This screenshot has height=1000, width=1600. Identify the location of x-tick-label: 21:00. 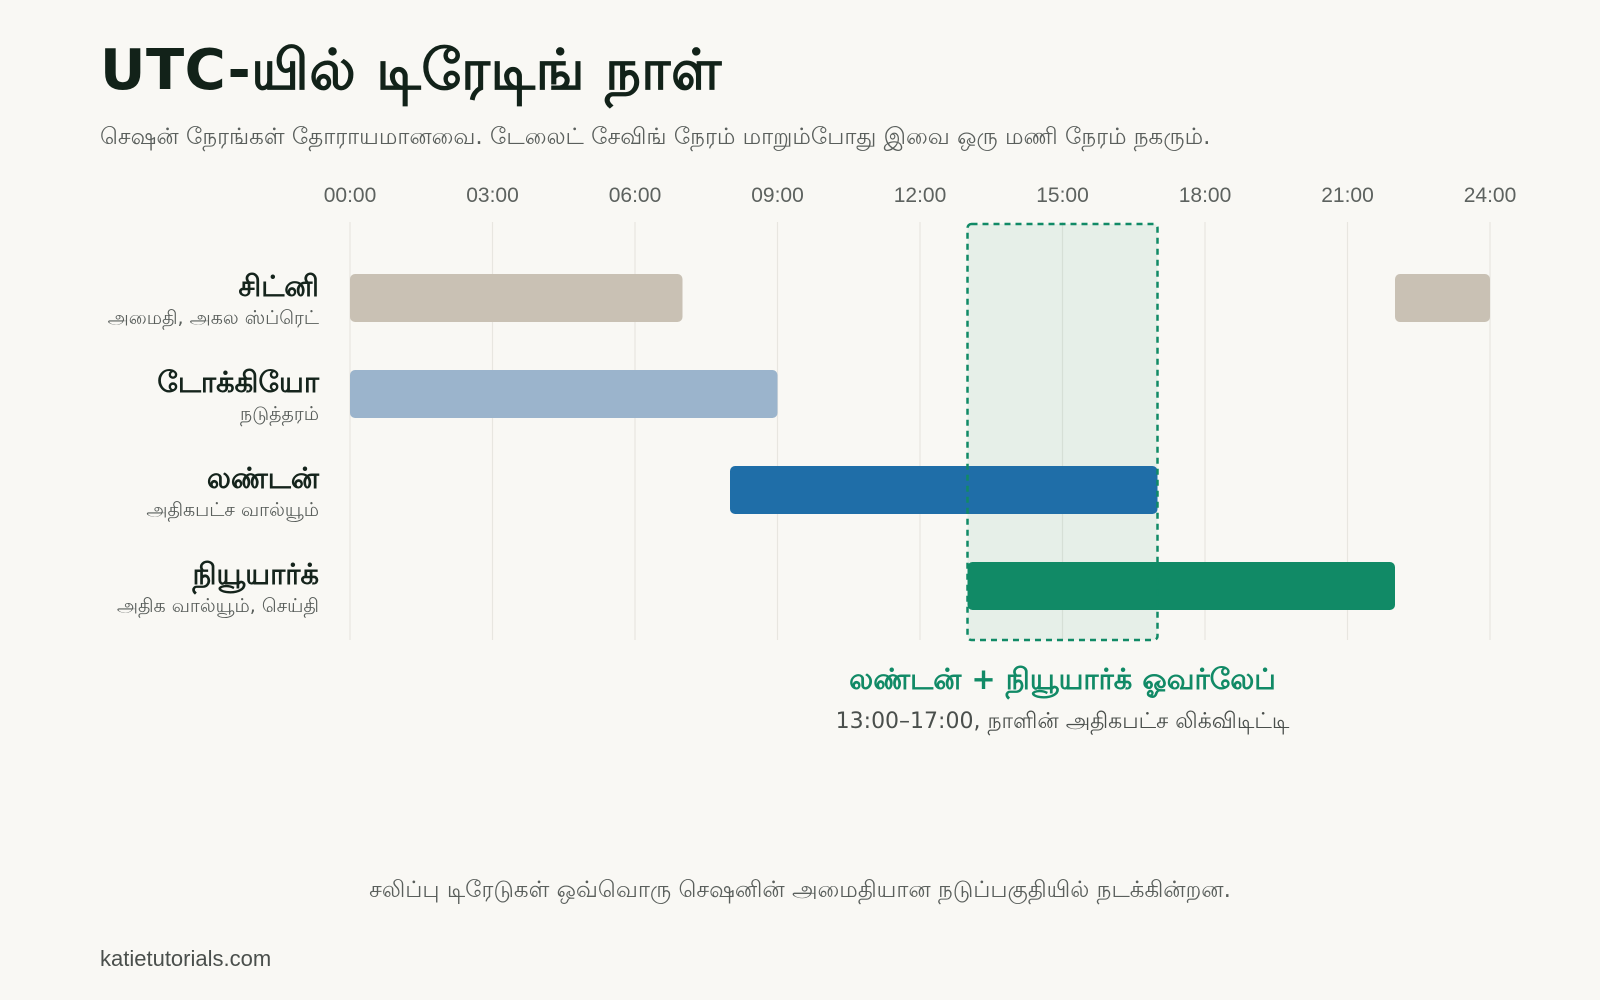
(1347, 195).